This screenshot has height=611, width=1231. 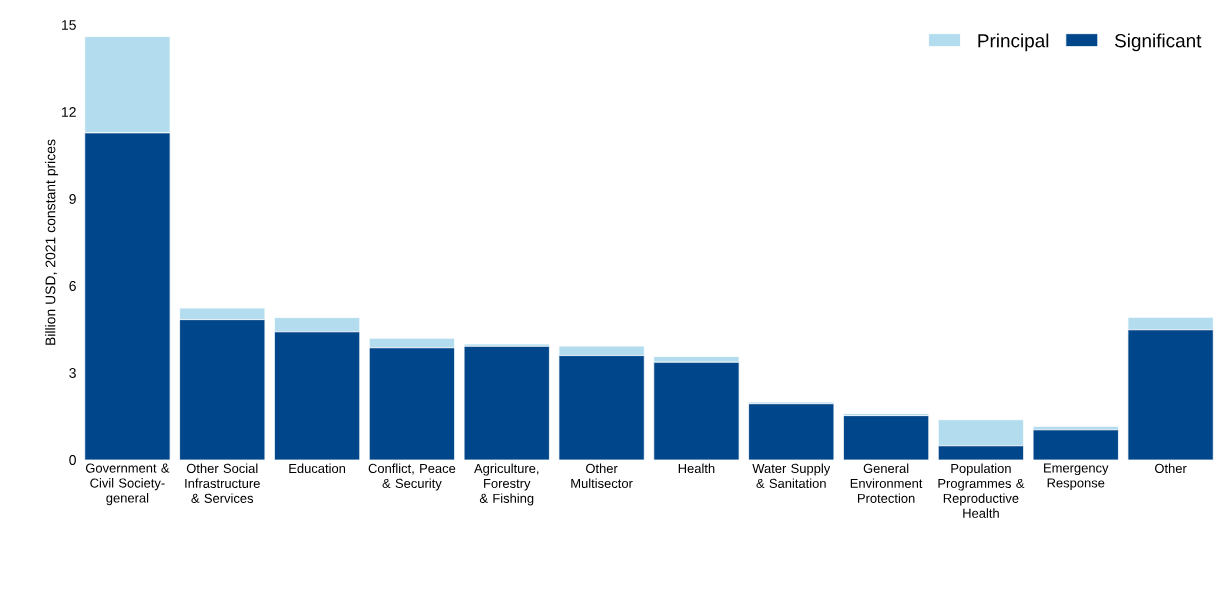 I want to click on y-tick-label: 9, so click(x=72, y=199).